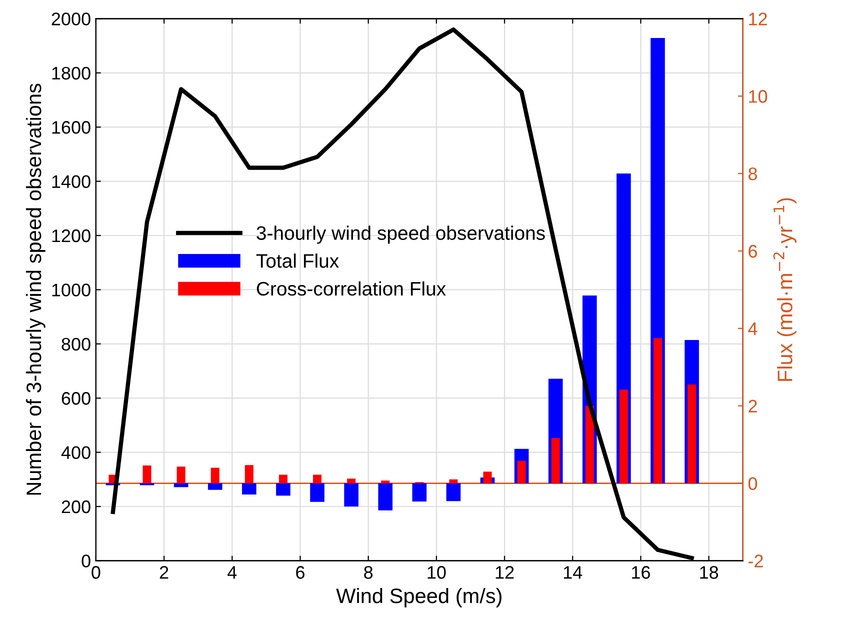 The height and width of the screenshot is (623, 849). I want to click on y-tick-label: 1400, so click(71, 181).